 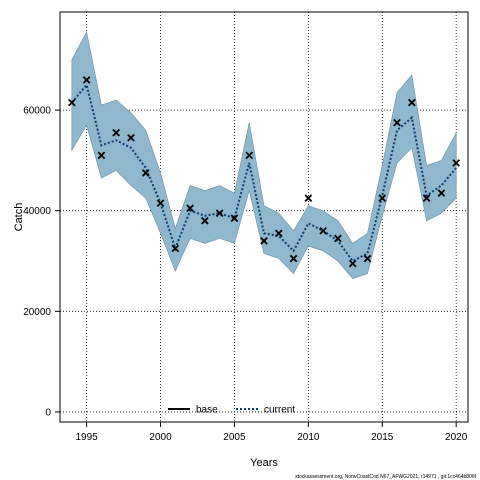 What do you see at coordinates (86, 437) in the screenshot?
I see `x-tick-label: 1995` at bounding box center [86, 437].